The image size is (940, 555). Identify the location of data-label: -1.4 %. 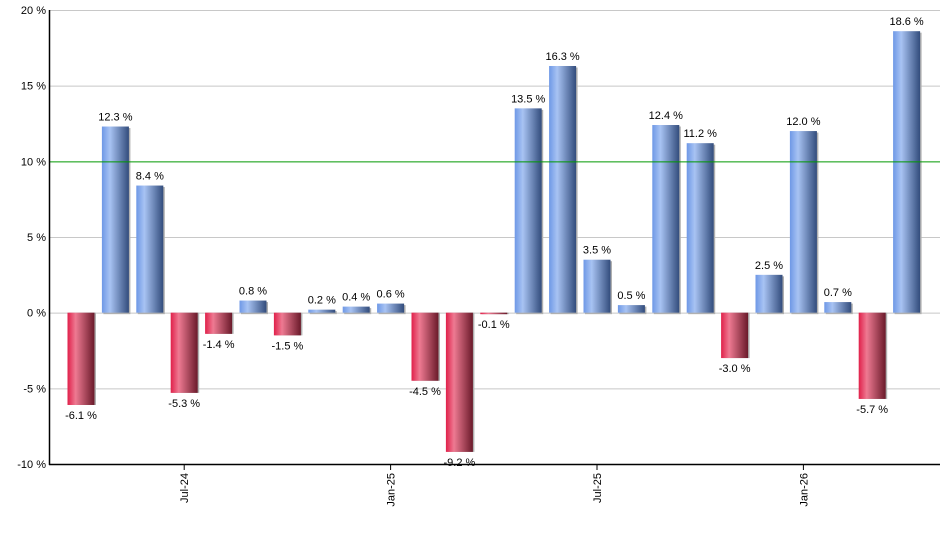
(219, 345).